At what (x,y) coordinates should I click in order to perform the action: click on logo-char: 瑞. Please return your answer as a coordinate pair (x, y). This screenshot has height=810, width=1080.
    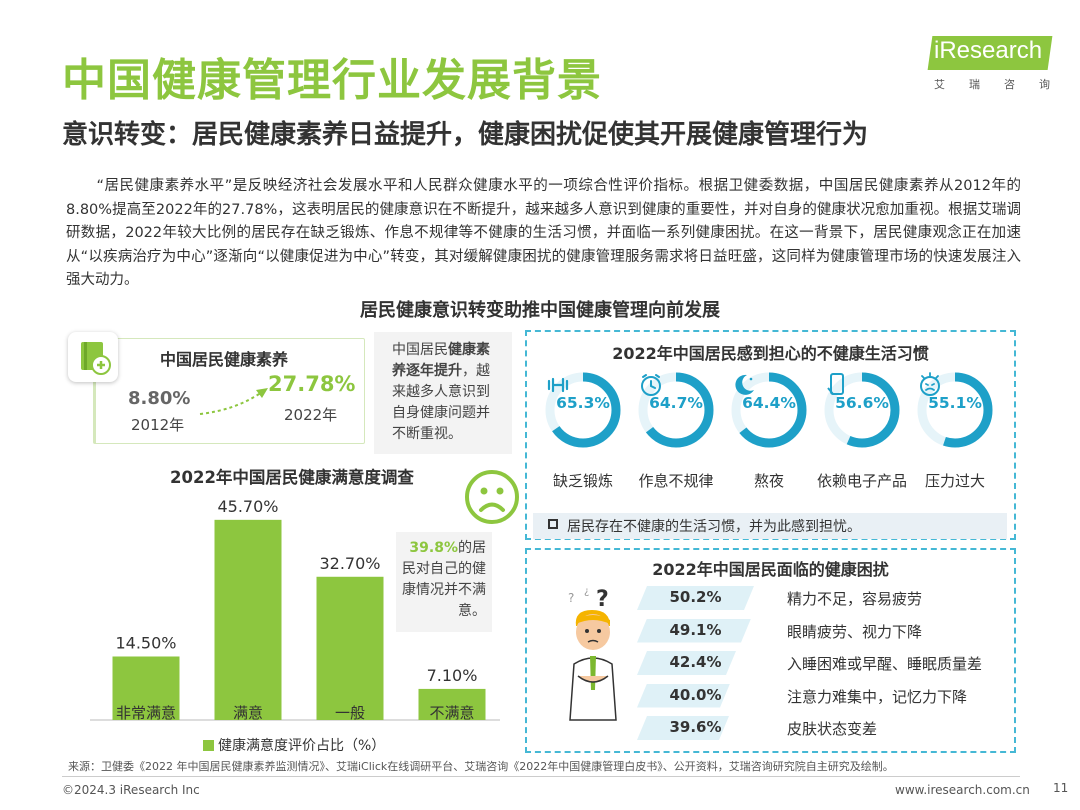
    Looking at the image, I should click on (974, 84).